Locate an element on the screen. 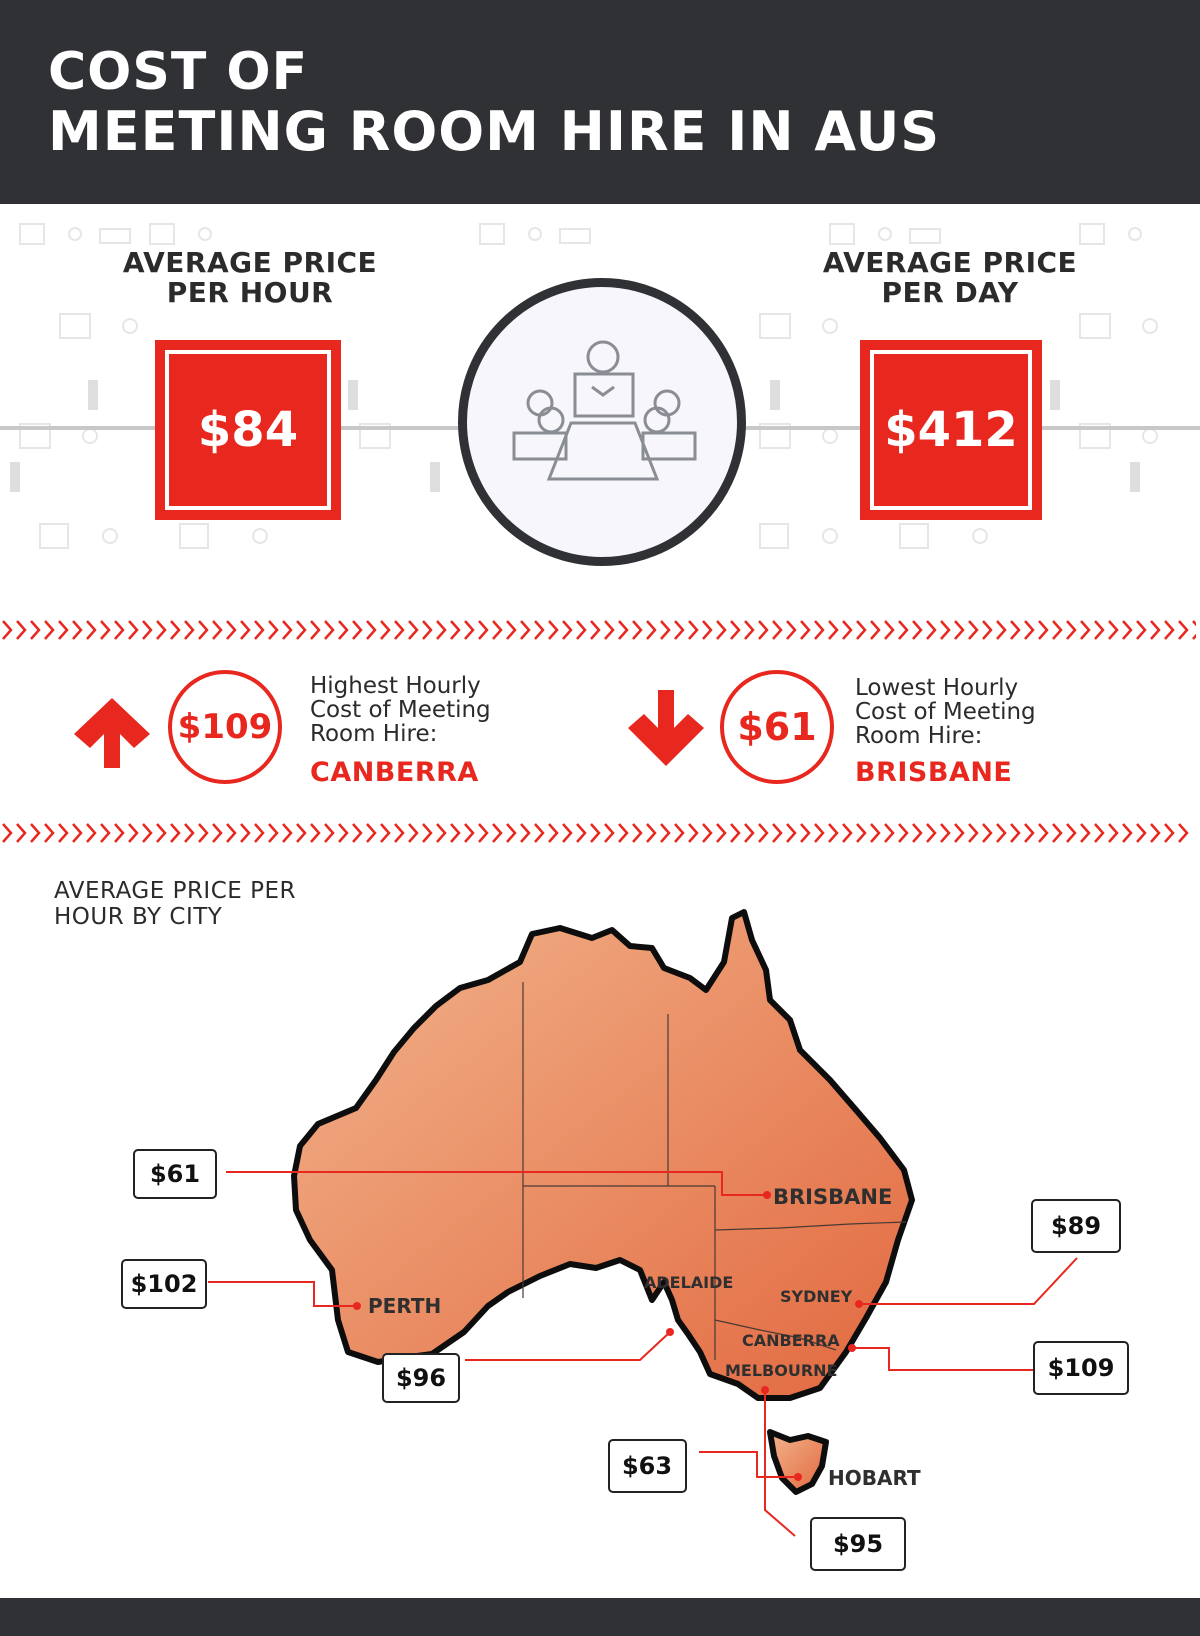 This screenshot has height=1636, width=1200. city-label-sydney: SYDNEY is located at coordinates (816, 1296).